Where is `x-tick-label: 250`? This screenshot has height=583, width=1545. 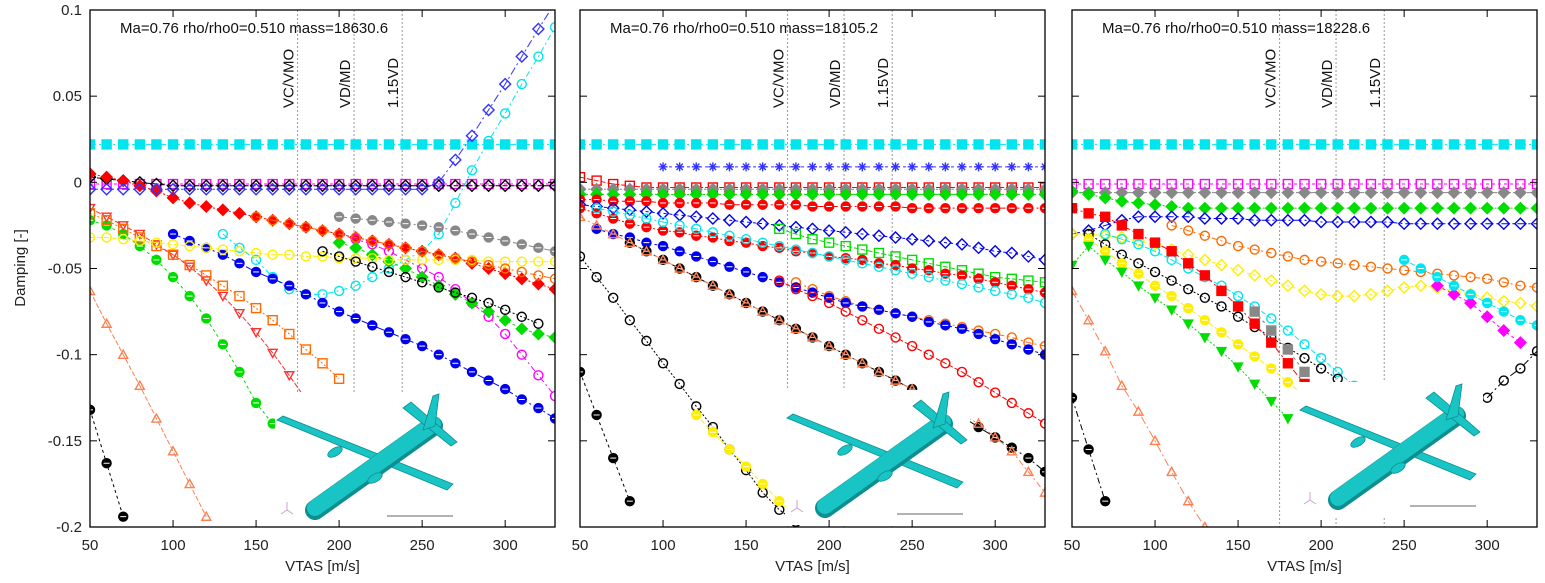 x-tick-label: 250 is located at coordinates (422, 545).